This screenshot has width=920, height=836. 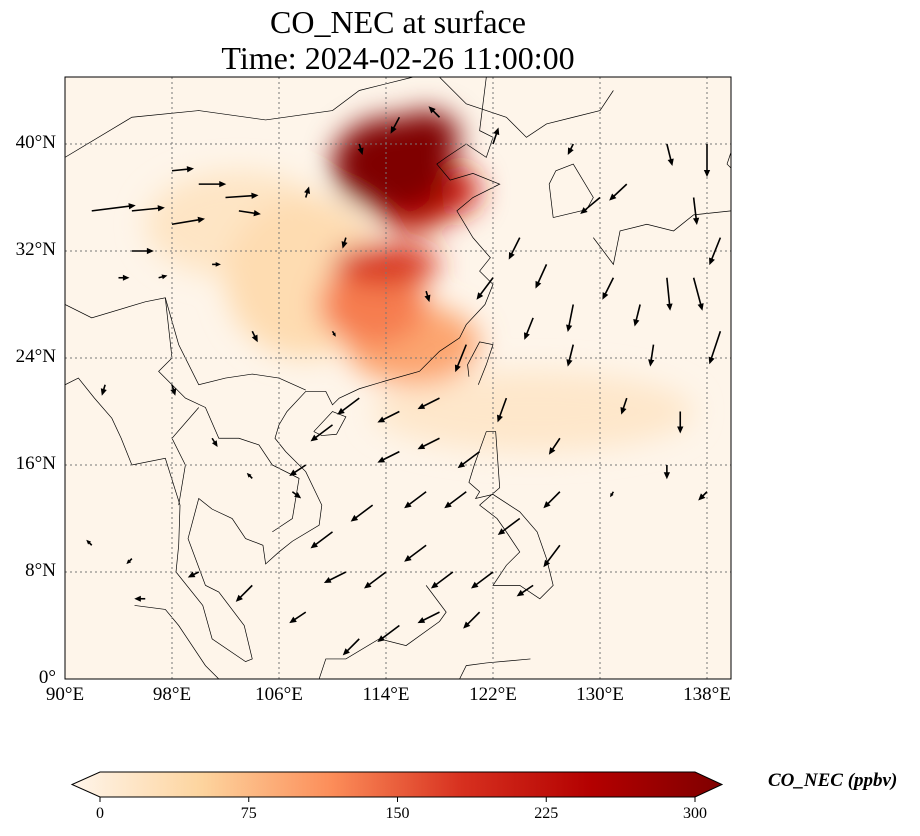 I want to click on colorbar-label: CO_NEC (ppbv), so click(x=833, y=780).